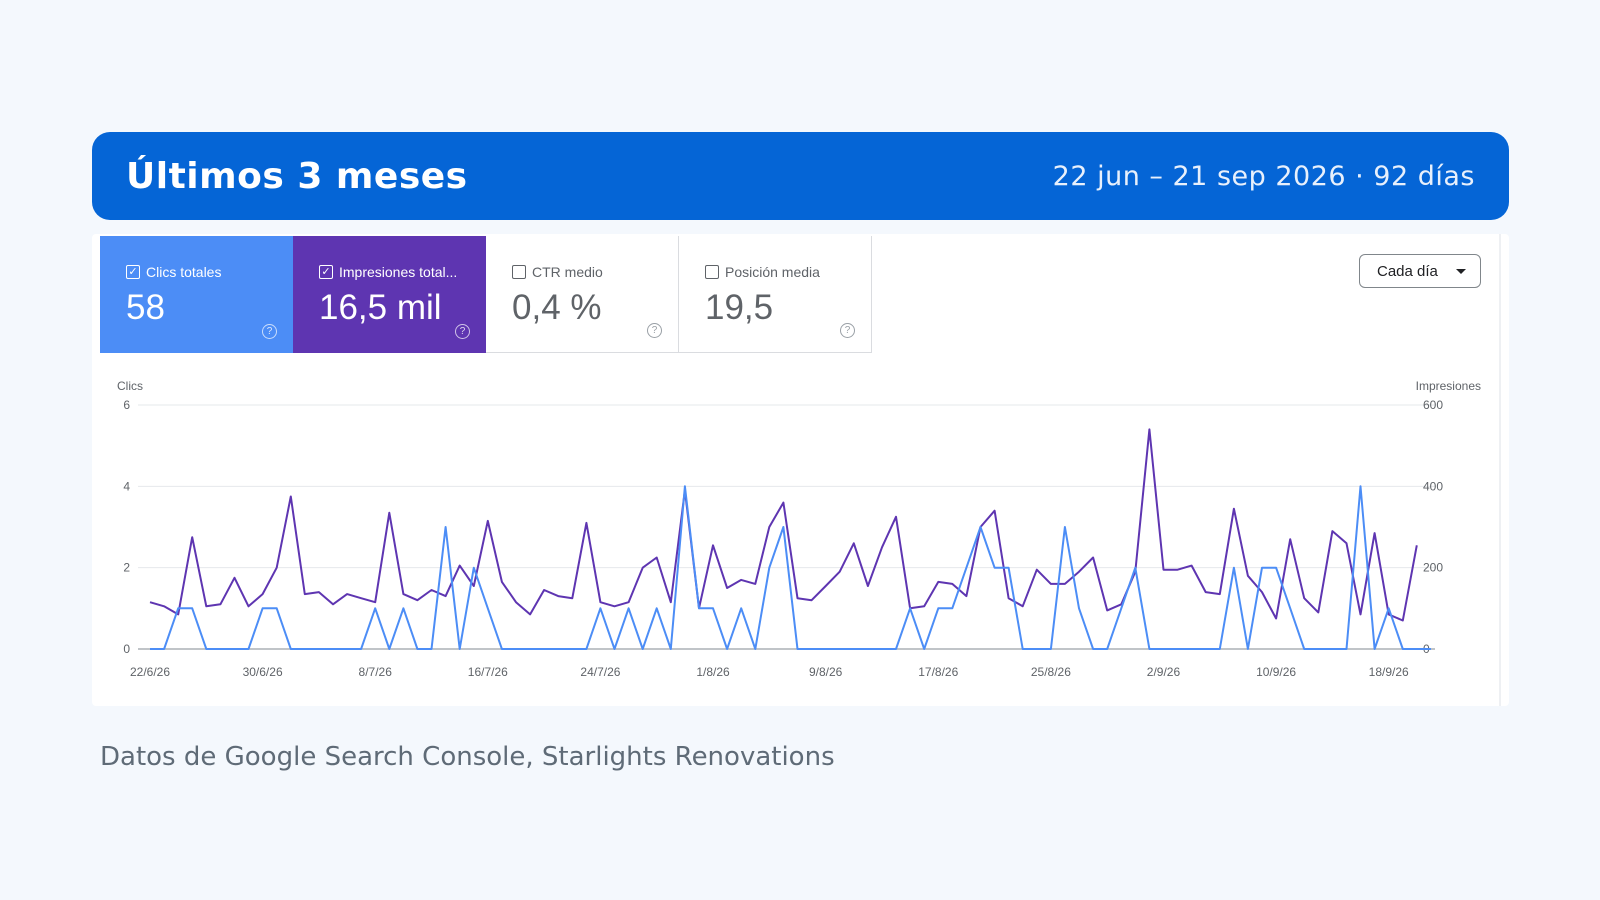 The height and width of the screenshot is (900, 1600). I want to click on metric-label: Posición media, so click(772, 272).